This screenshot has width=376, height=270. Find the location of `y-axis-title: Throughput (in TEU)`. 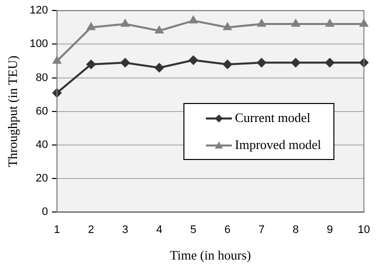

y-axis-title: Throughput (in TEU) is located at coordinates (12, 112).